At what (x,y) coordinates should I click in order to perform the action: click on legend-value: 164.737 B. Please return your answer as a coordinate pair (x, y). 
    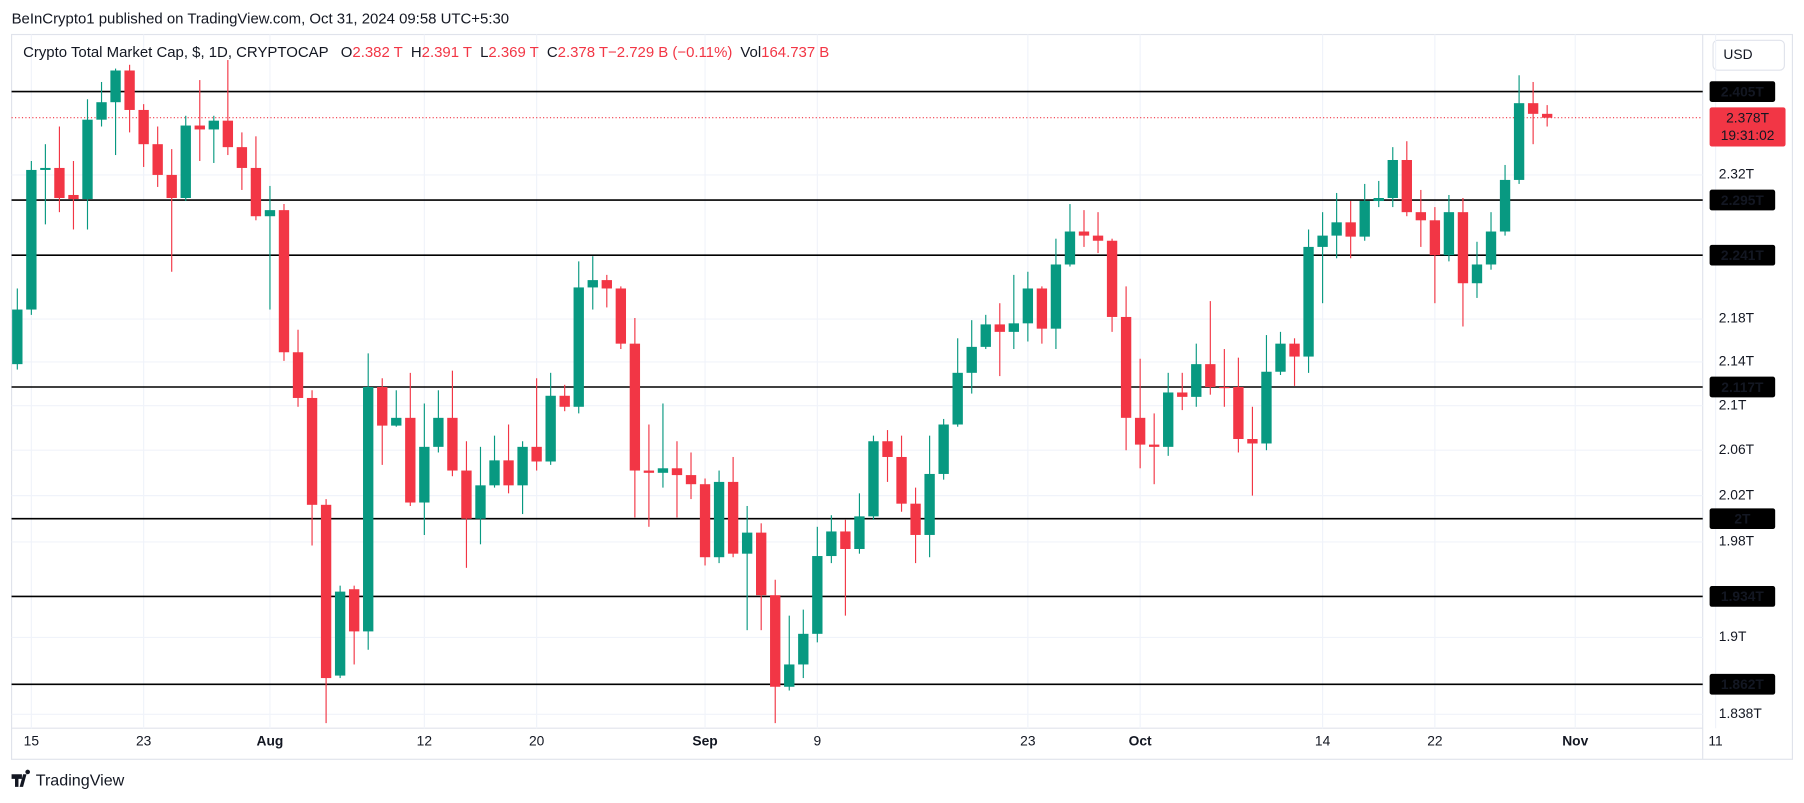
    Looking at the image, I should click on (795, 52).